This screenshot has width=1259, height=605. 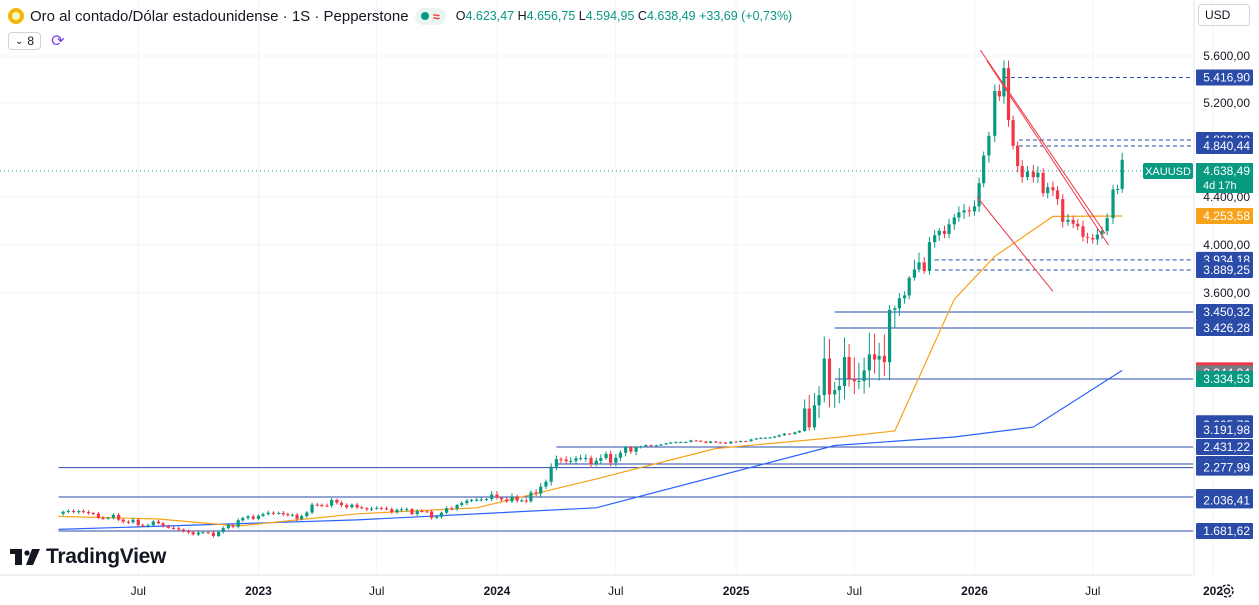 I want to click on time-tick-label: Jul, so click(x=854, y=591).